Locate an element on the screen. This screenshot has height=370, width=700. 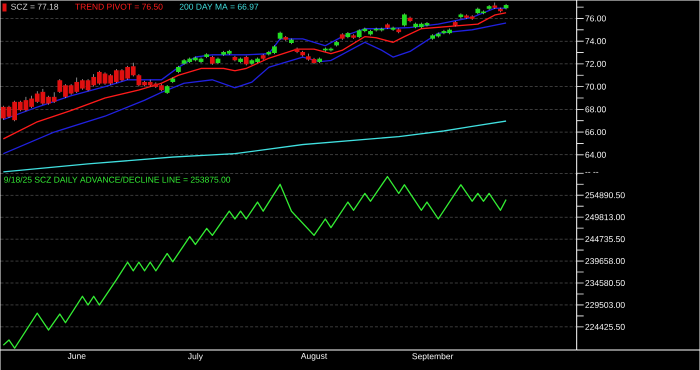
x-tick-label: July is located at coordinates (195, 357).